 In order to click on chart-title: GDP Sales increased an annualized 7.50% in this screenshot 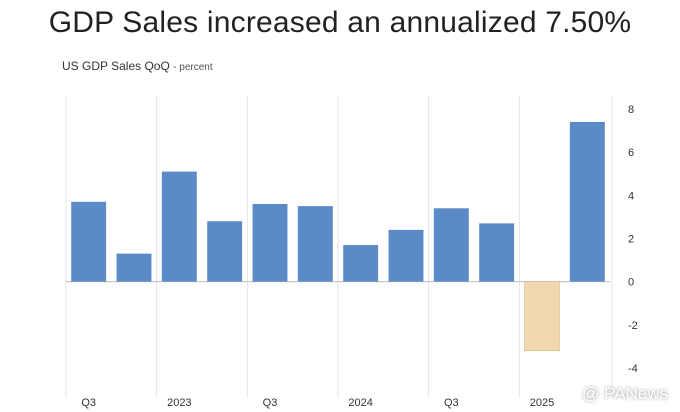, I will do `click(340, 22)`.